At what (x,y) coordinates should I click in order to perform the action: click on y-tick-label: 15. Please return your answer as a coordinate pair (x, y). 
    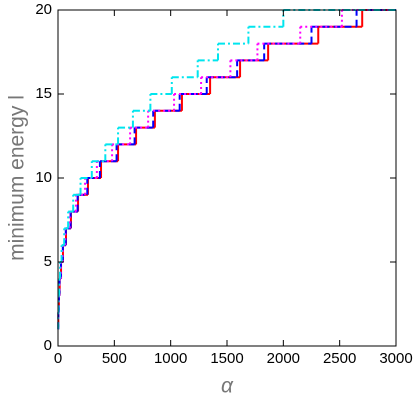
    Looking at the image, I should click on (43, 93).